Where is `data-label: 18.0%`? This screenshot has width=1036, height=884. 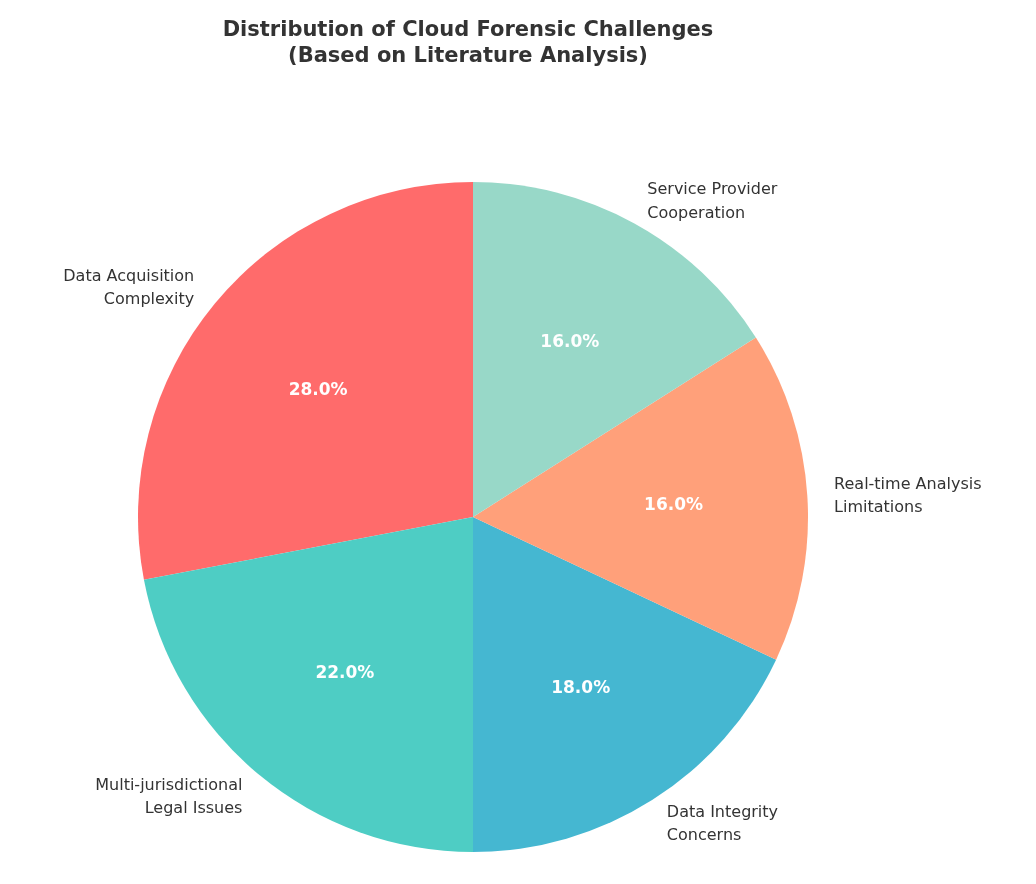
data-label: 18.0% is located at coordinates (581, 686).